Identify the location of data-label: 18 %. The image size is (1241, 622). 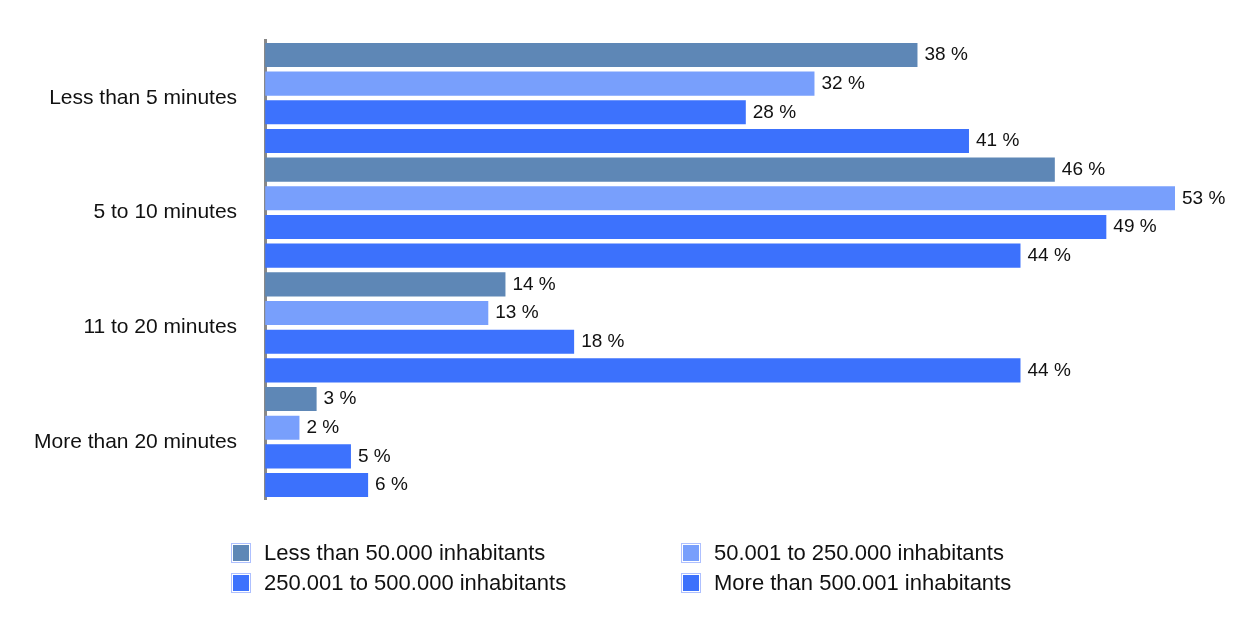
(603, 340).